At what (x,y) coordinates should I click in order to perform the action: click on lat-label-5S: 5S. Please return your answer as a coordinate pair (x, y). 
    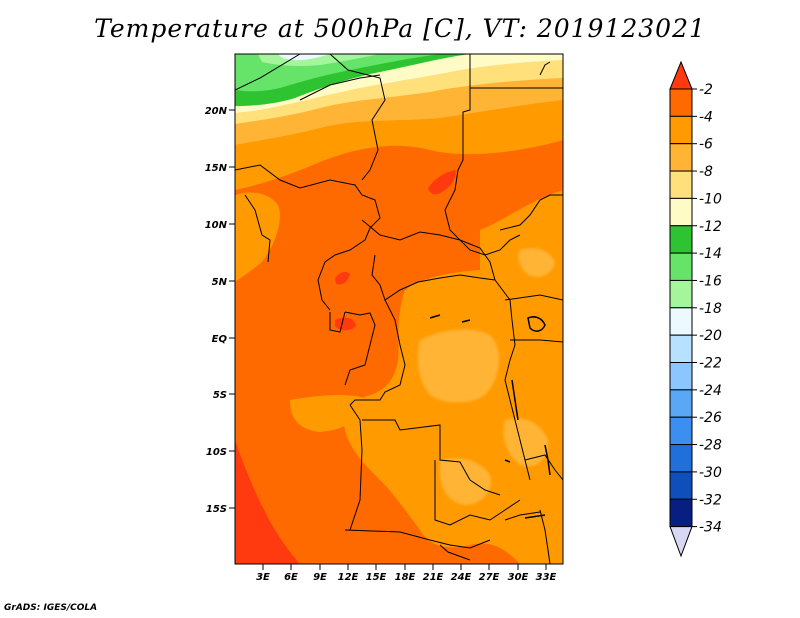
    Looking at the image, I should click on (220, 395).